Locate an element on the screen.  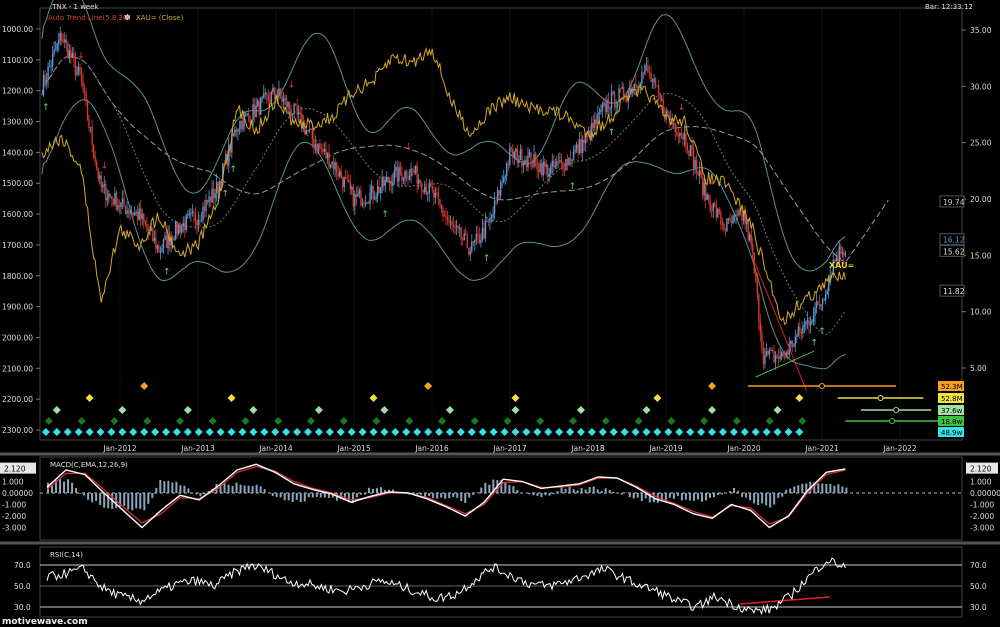
trend-line-green is located at coordinates (785, 364).